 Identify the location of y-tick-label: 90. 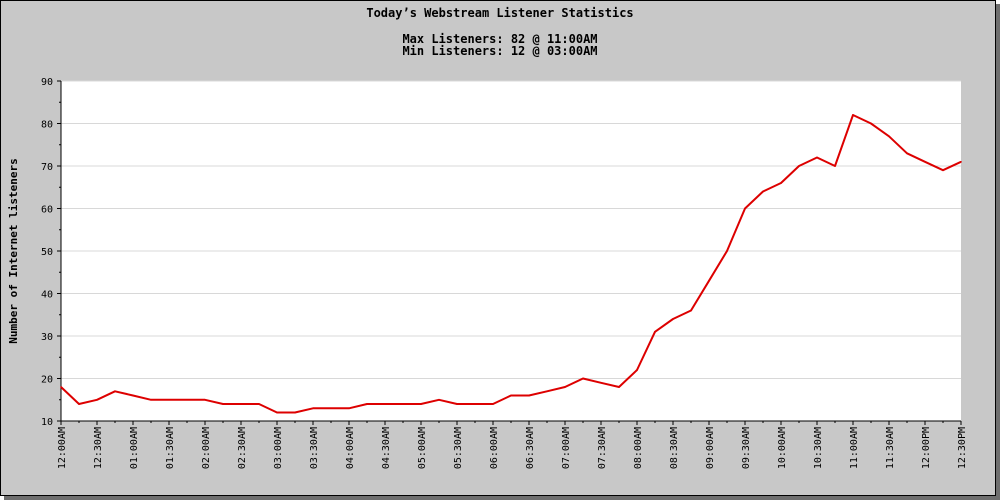
(47, 82).